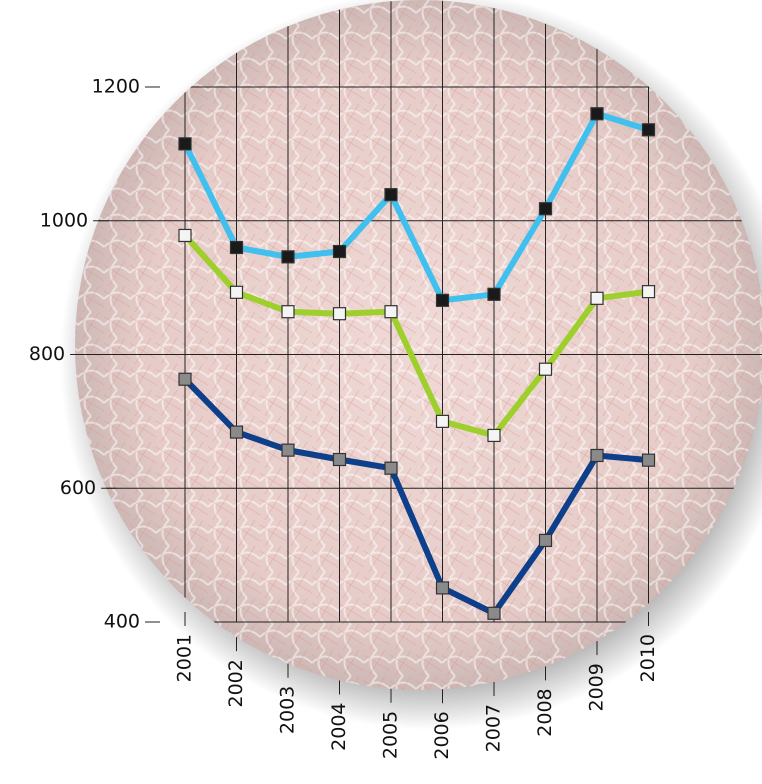 This screenshot has width=762, height=784. I want to click on x-tick-label: 2001, so click(185, 658).